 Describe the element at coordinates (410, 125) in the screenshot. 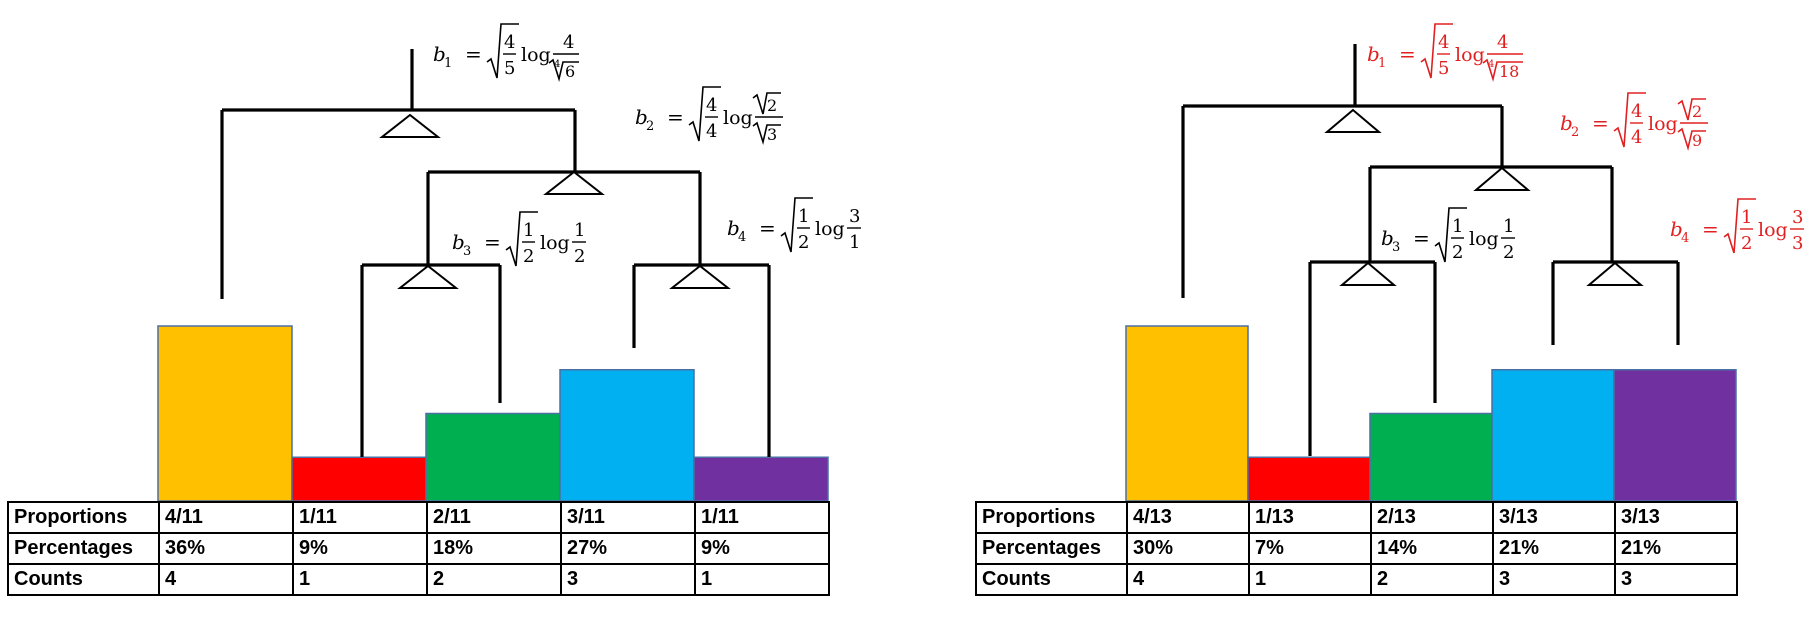

I see `left-split-1-triangle` at that location.